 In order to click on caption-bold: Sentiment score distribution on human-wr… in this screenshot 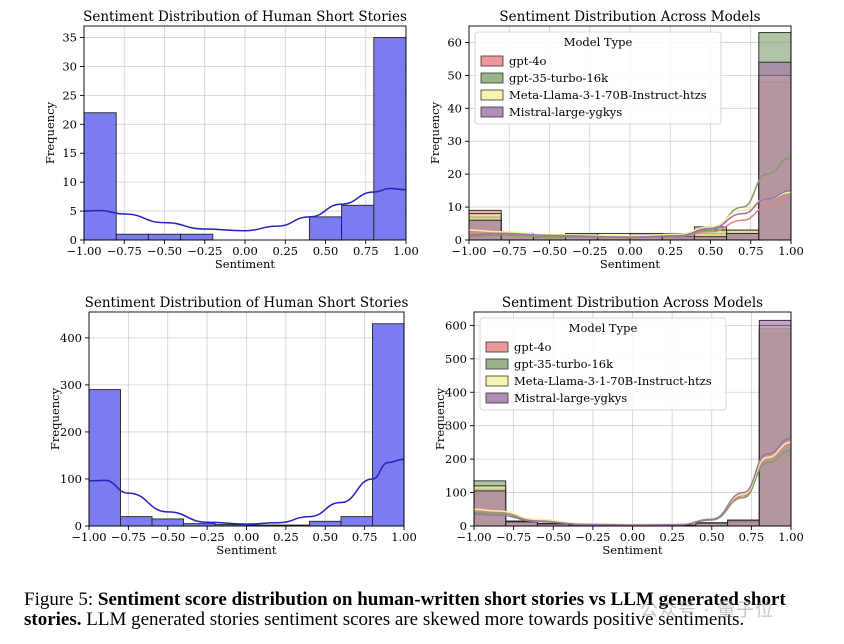, I will do `click(405, 609)`.